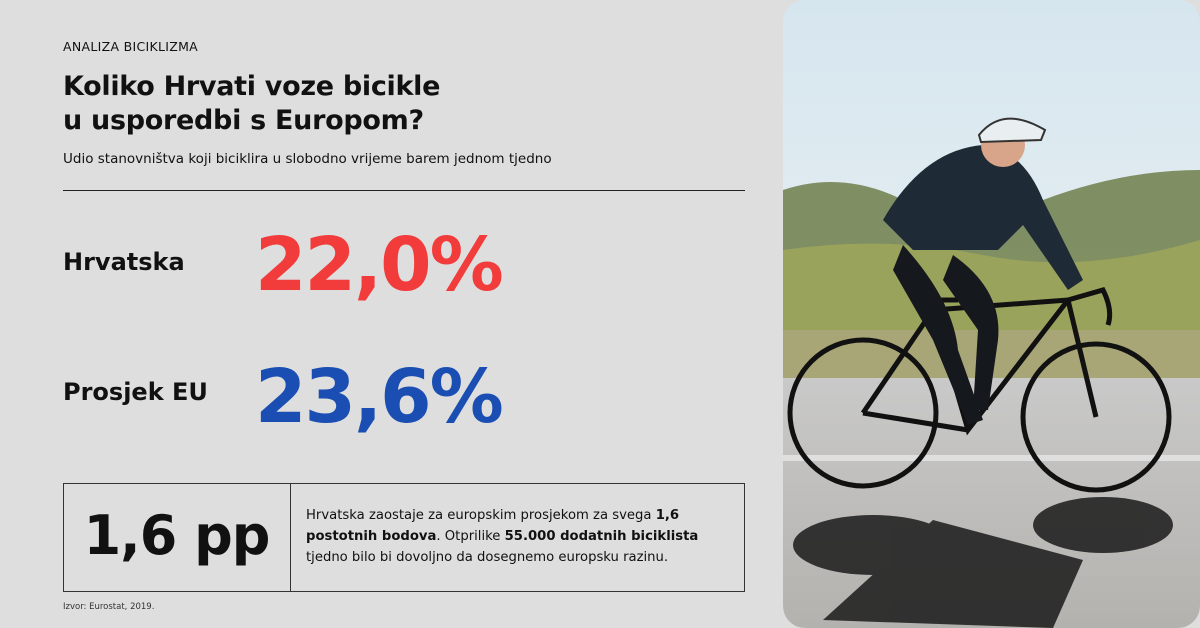 This screenshot has width=1200, height=628. I want to click on divider, so click(404, 190).